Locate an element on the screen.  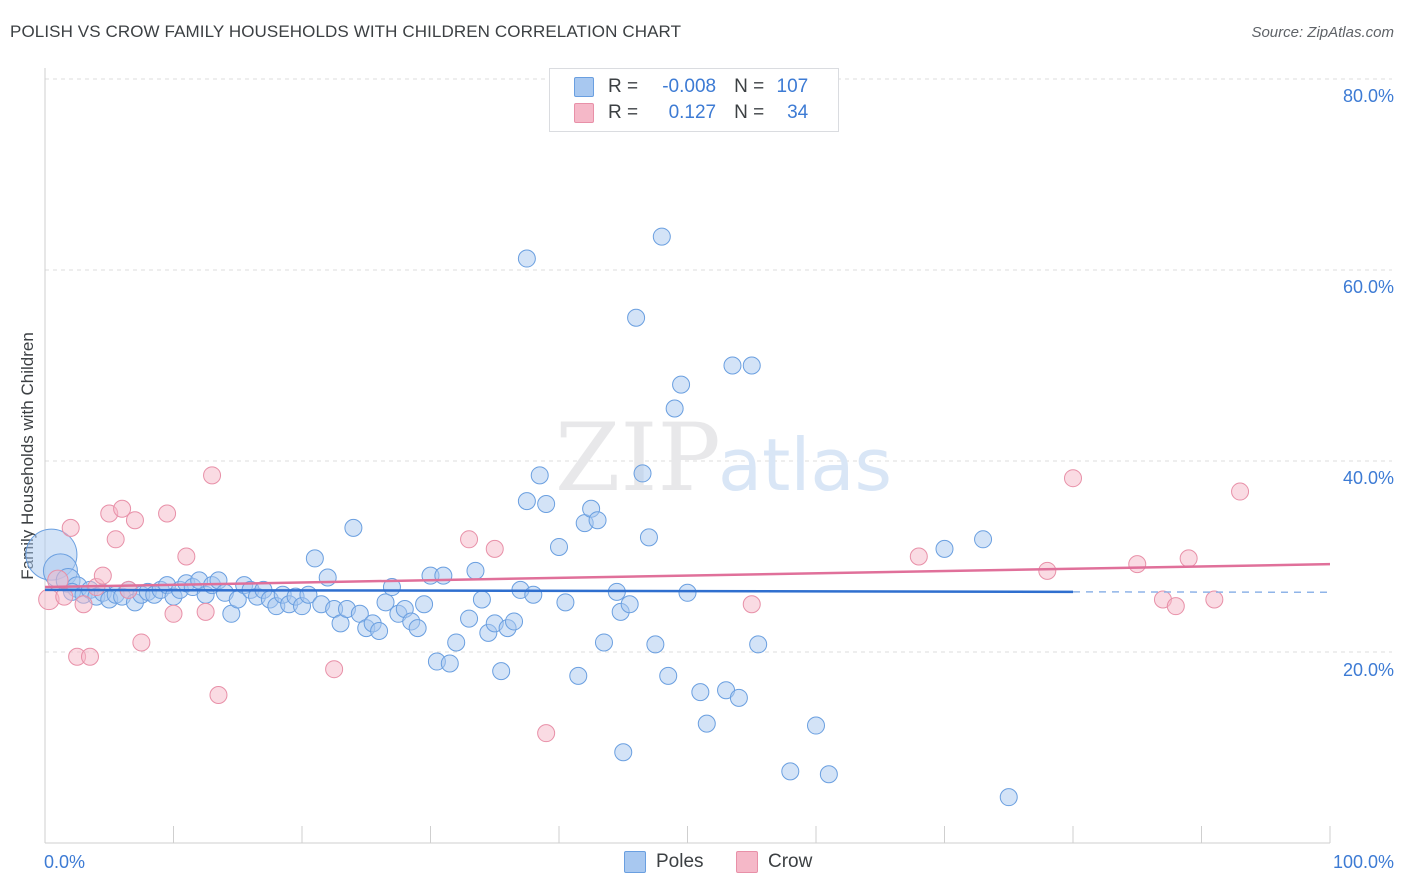
legend-row-crow: R = 0.127 N = 34 is located at coordinates (691, 113).